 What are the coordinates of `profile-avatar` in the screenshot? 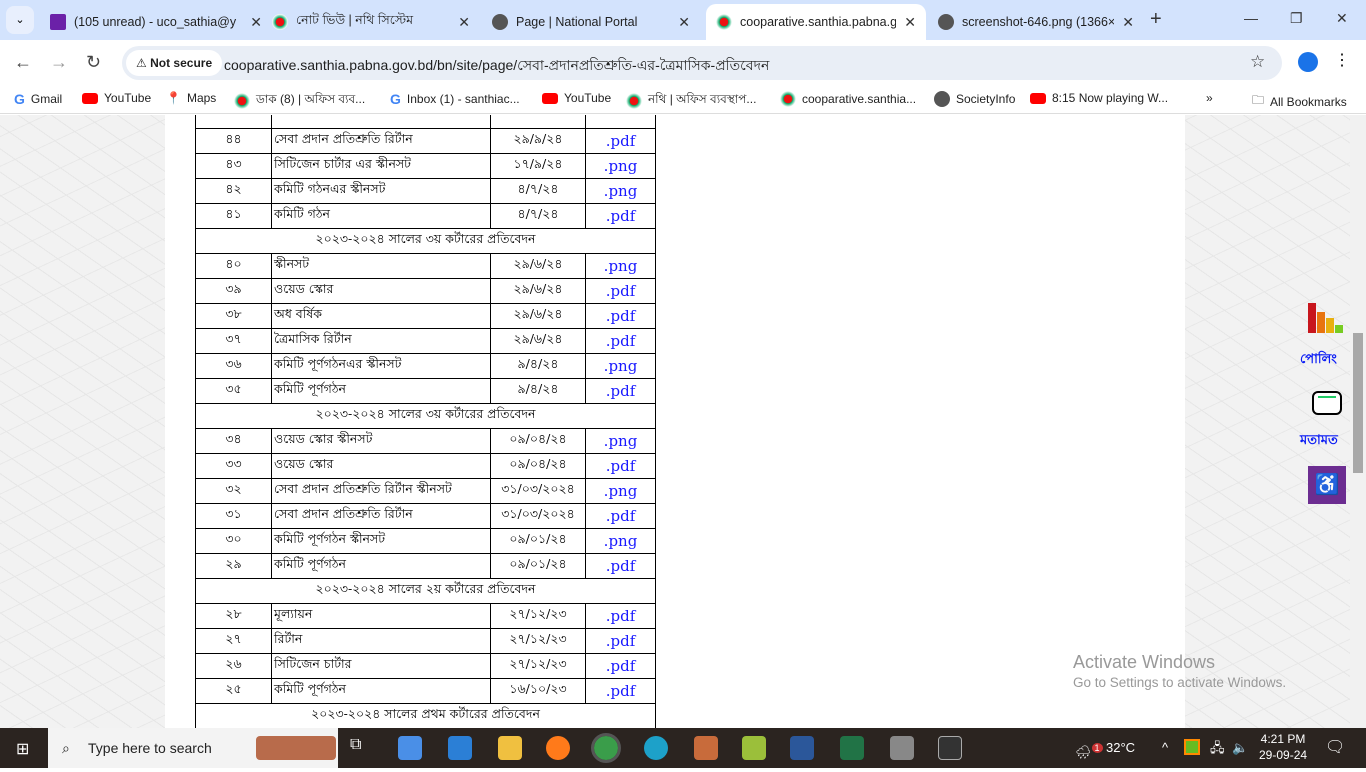 It's located at (1308, 62).